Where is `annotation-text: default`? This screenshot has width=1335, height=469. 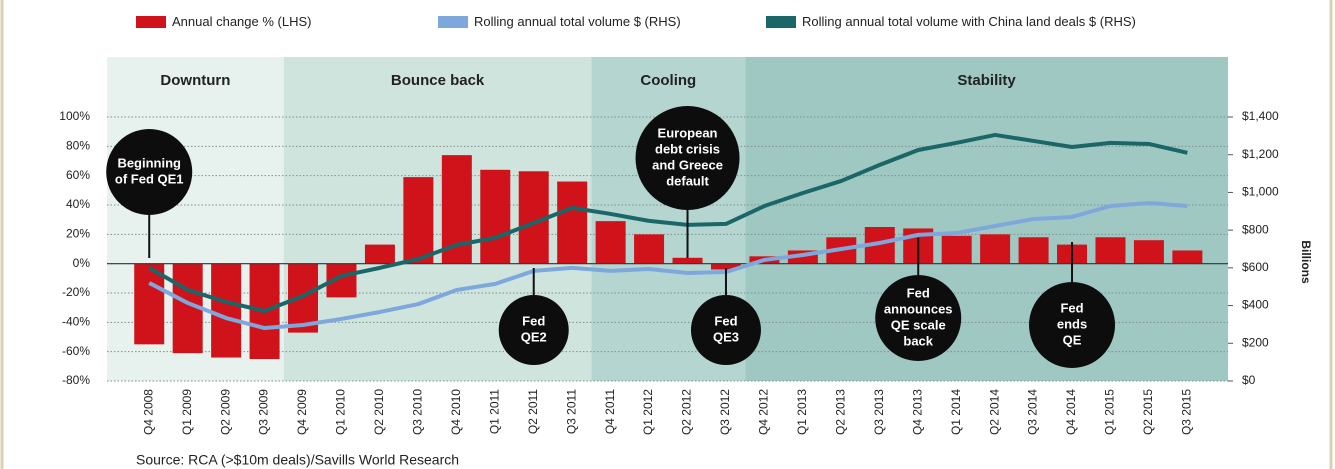 annotation-text: default is located at coordinates (687, 180).